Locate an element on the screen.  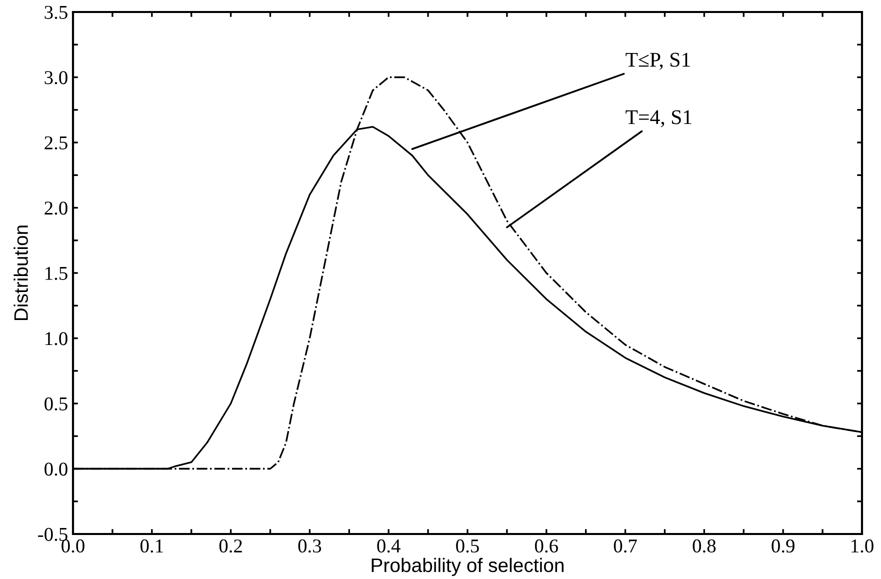
y-axis-title: Distribution is located at coordinates (21, 273).